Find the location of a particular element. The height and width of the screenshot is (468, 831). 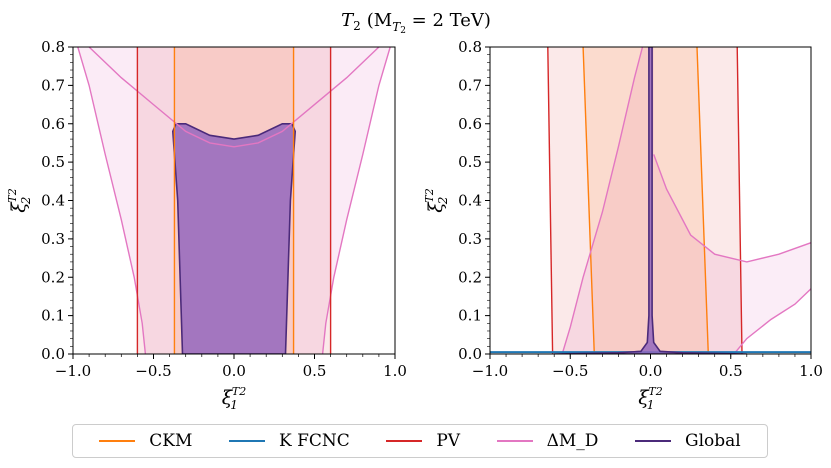

pv-right-line is located at coordinates (739, 200).